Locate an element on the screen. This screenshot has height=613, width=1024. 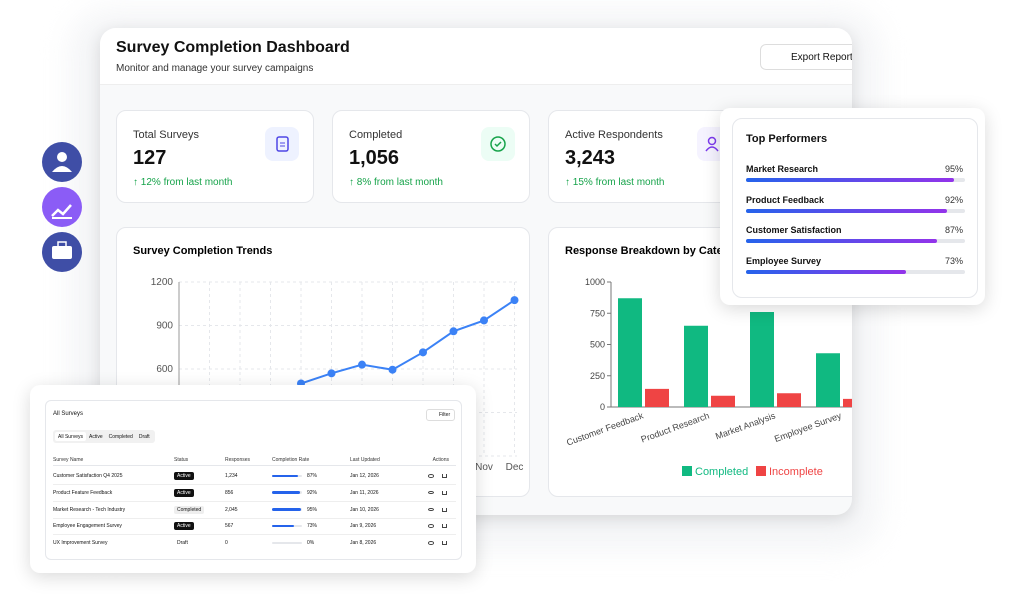
performer-value: 73% is located at coordinates (953, 260).